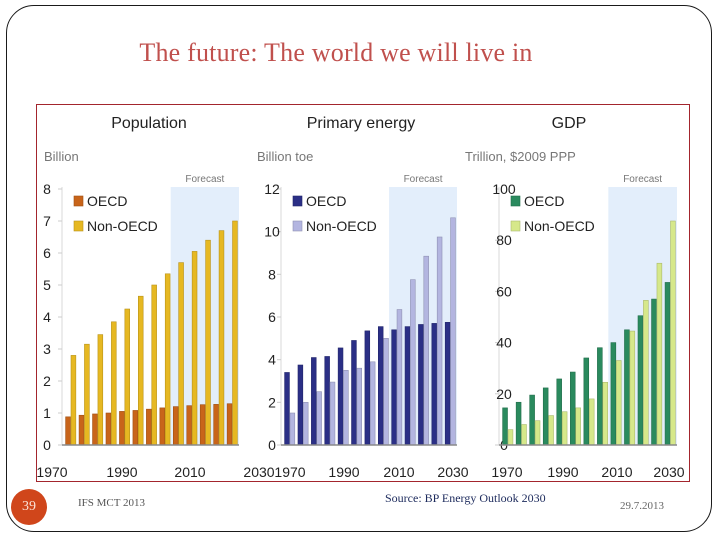 The height and width of the screenshot is (540, 720). What do you see at coordinates (272, 317) in the screenshot?
I see `chart-2-ytick-label: 6` at bounding box center [272, 317].